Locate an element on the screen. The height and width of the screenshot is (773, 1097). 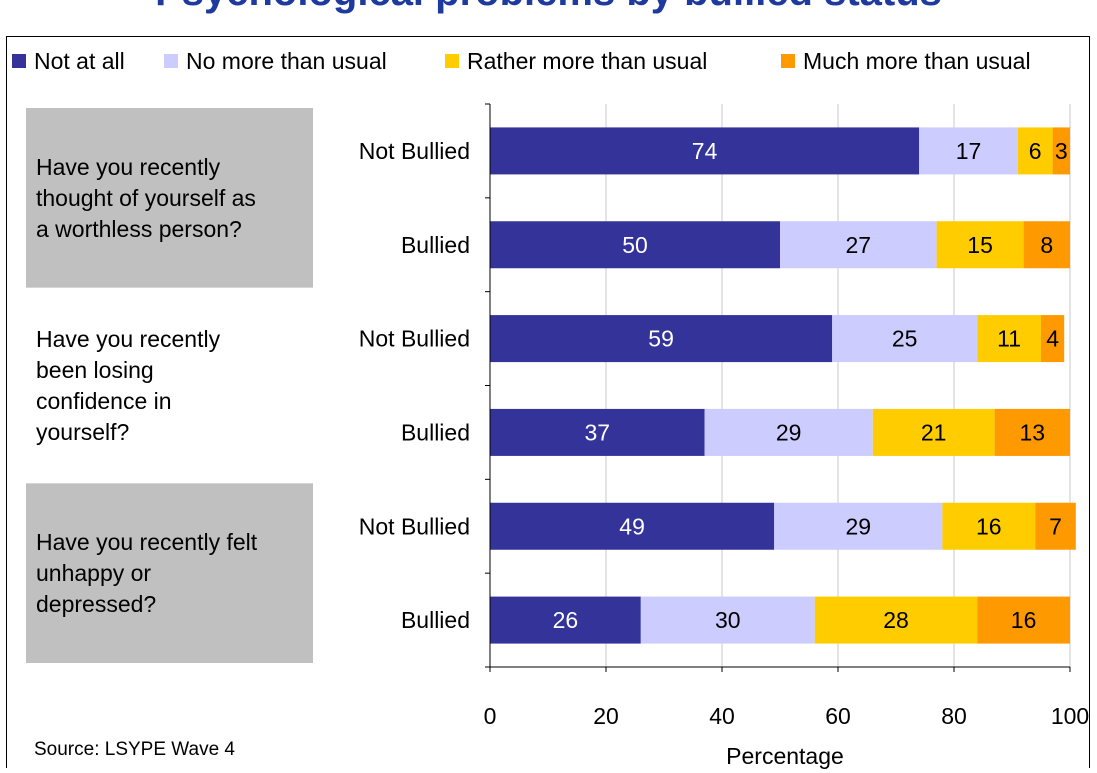
question-line: been losing is located at coordinates (95, 370).